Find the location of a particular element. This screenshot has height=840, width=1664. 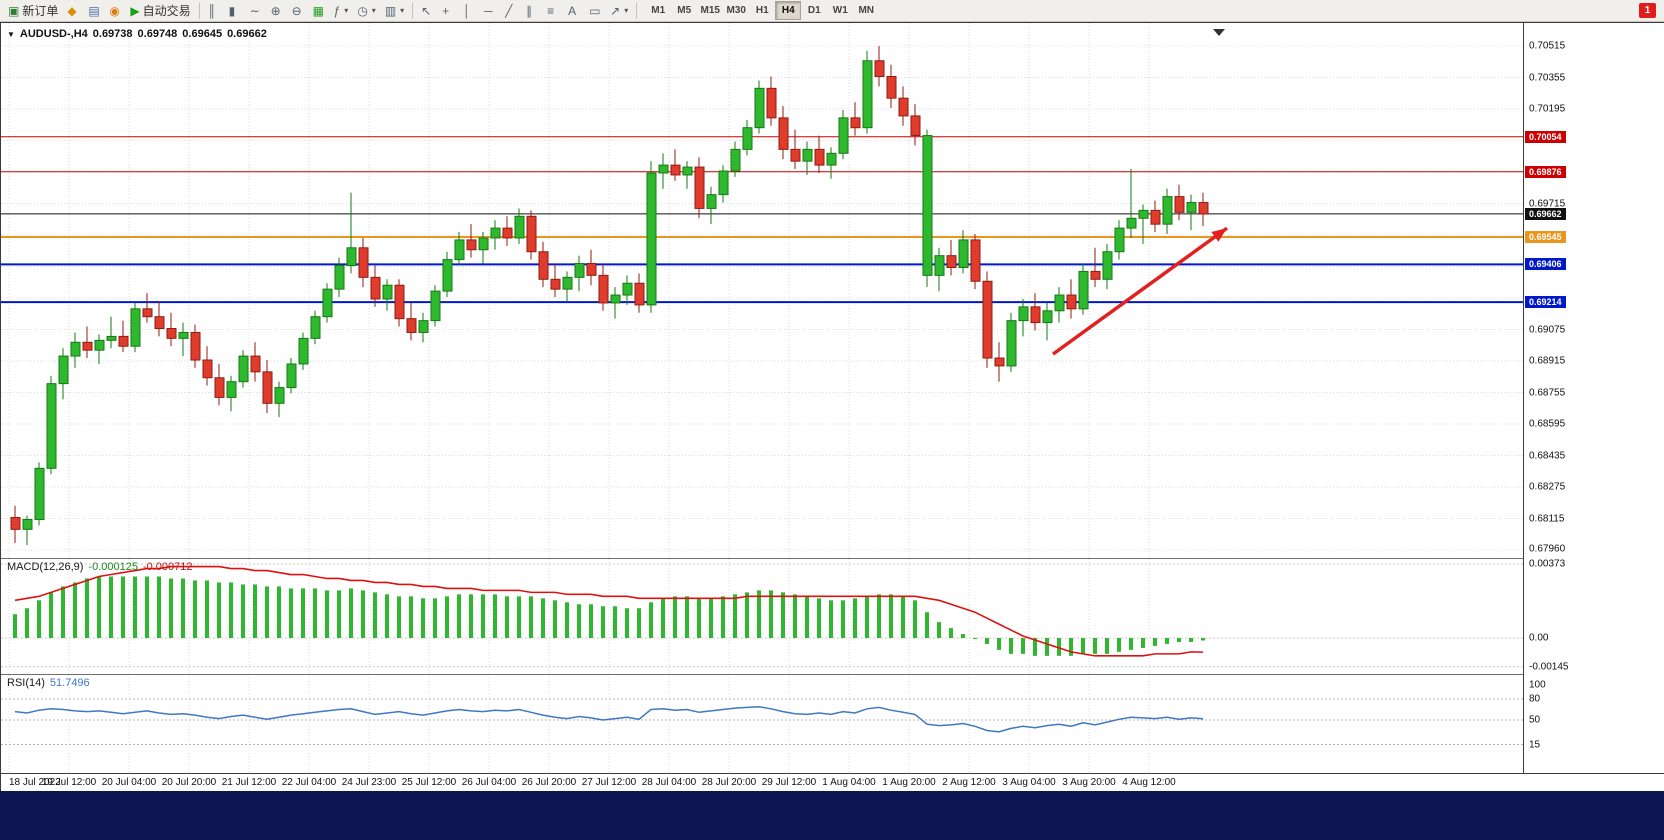

zoom-in-icon: ⊕ is located at coordinates (275, 10).